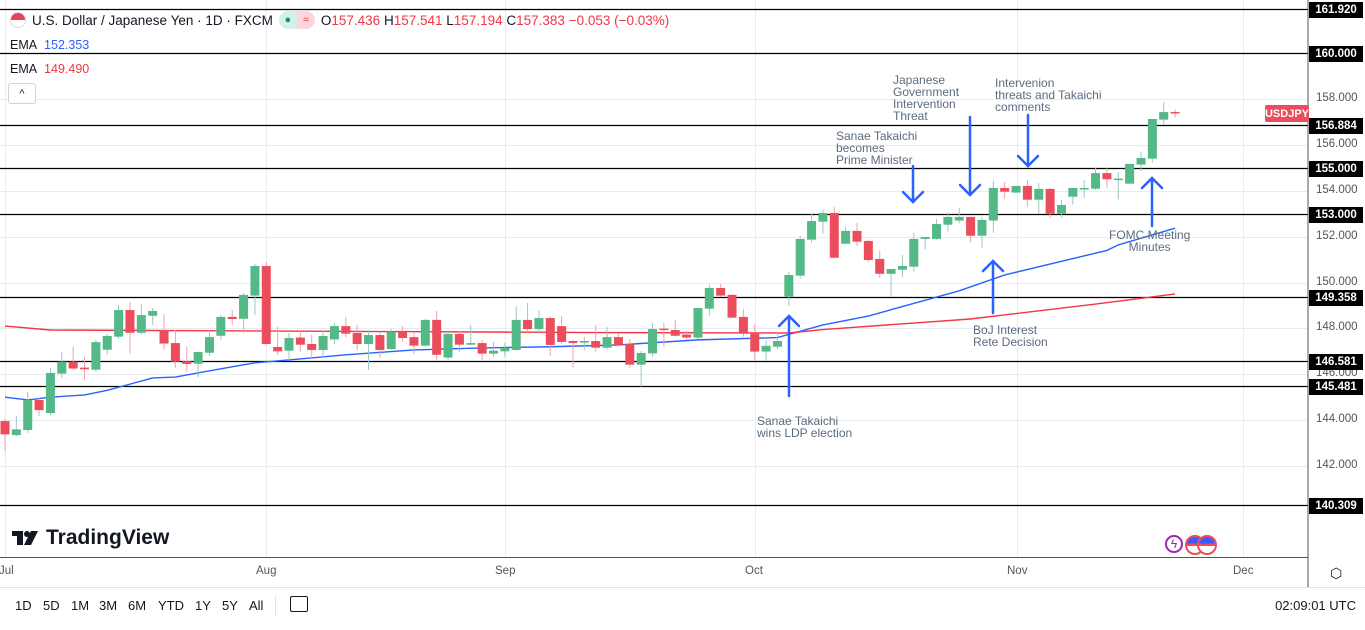 Image resolution: width=1365 pixels, height=630 pixels. I want to click on ema-line, so click(590, 313).